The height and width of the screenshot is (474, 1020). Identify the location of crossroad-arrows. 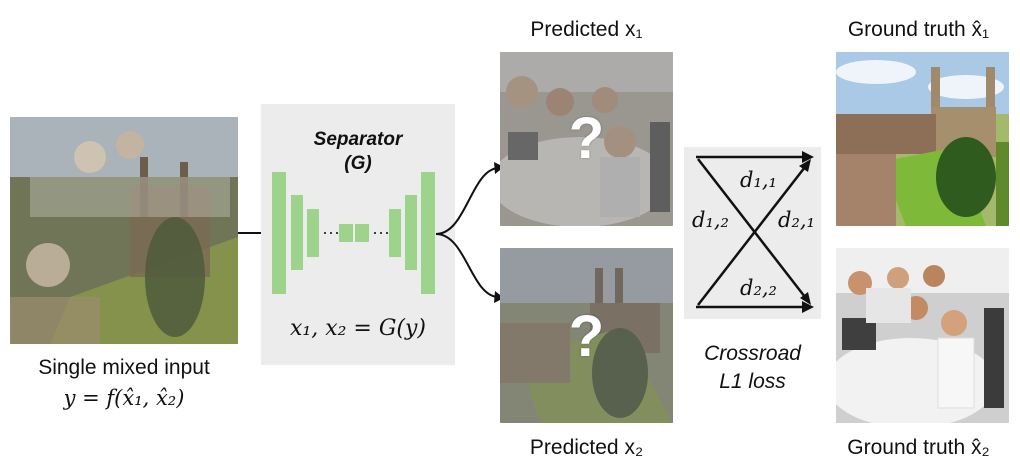
(755, 232).